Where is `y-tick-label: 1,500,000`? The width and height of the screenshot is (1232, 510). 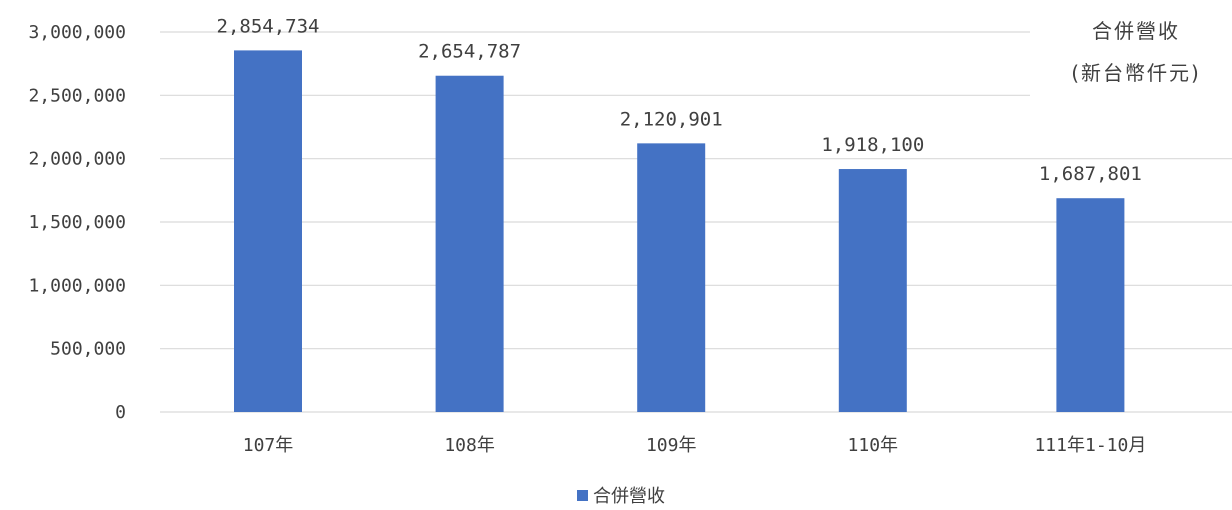
y-tick-label: 1,500,000 is located at coordinates (77, 222).